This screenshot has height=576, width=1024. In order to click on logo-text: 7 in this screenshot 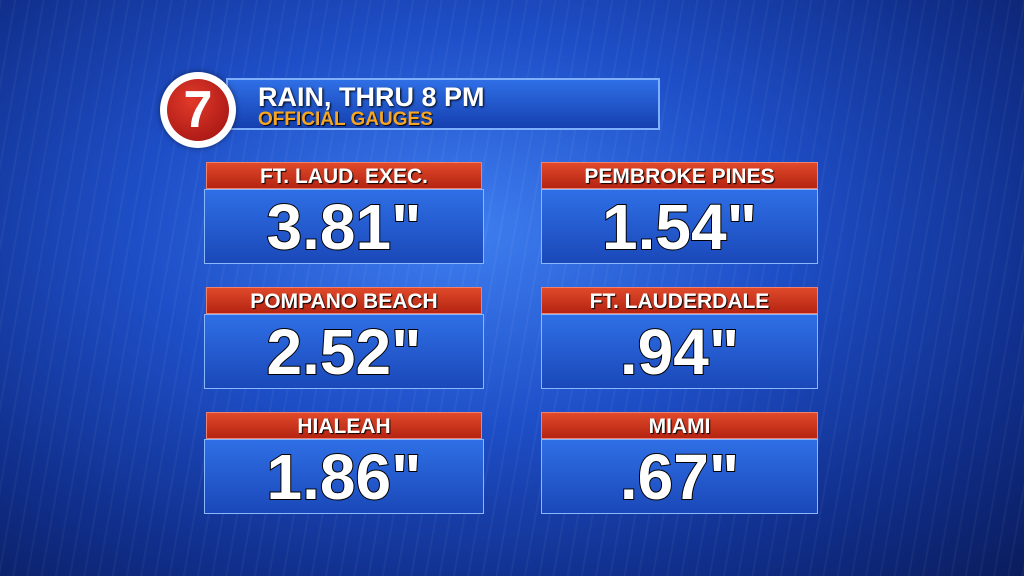, I will do `click(198, 110)`.